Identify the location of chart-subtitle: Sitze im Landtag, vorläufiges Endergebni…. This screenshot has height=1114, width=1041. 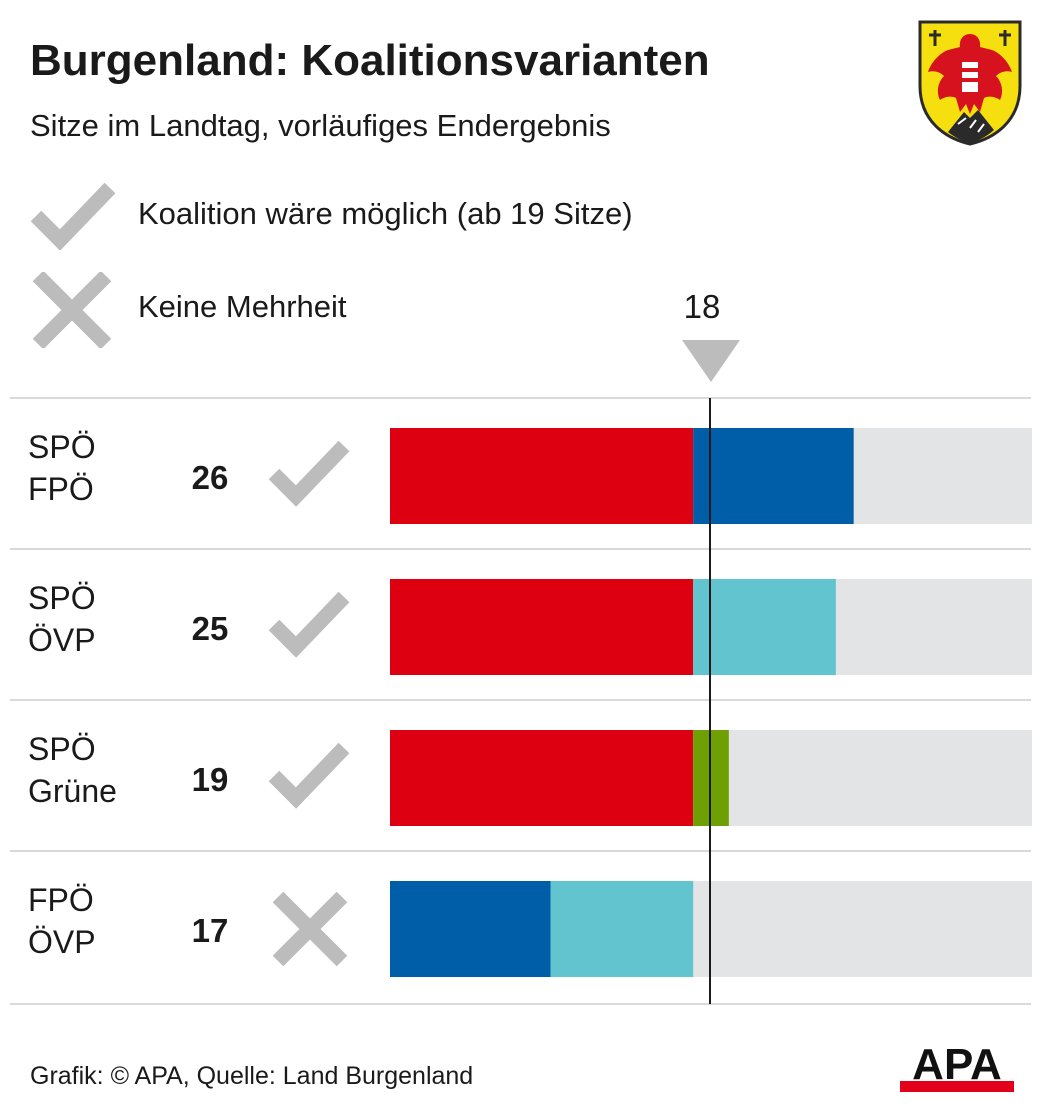
(320, 125).